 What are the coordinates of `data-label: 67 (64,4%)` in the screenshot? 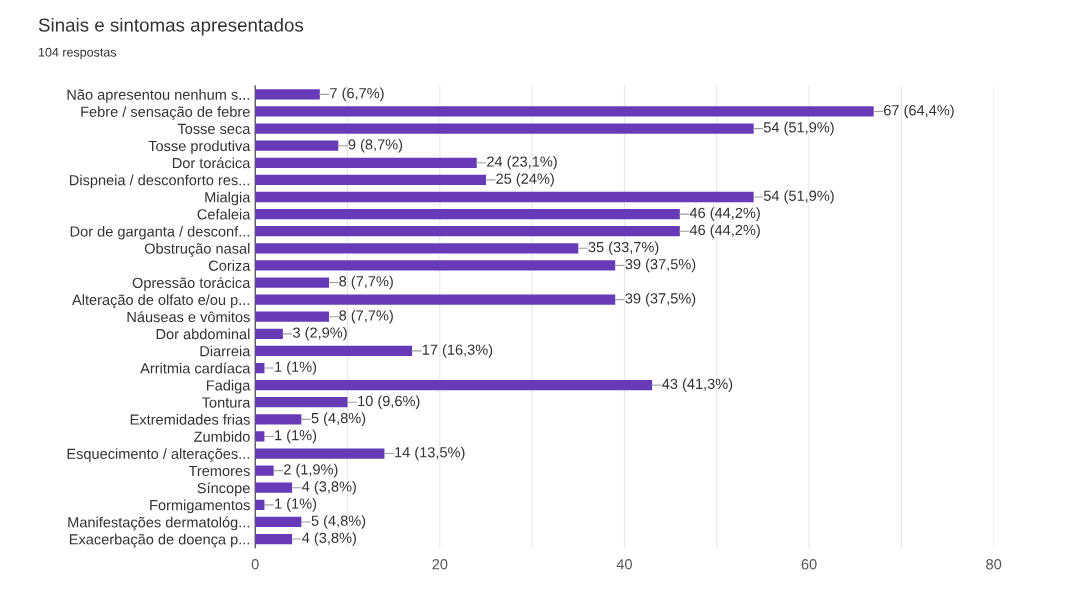 It's located at (919, 111).